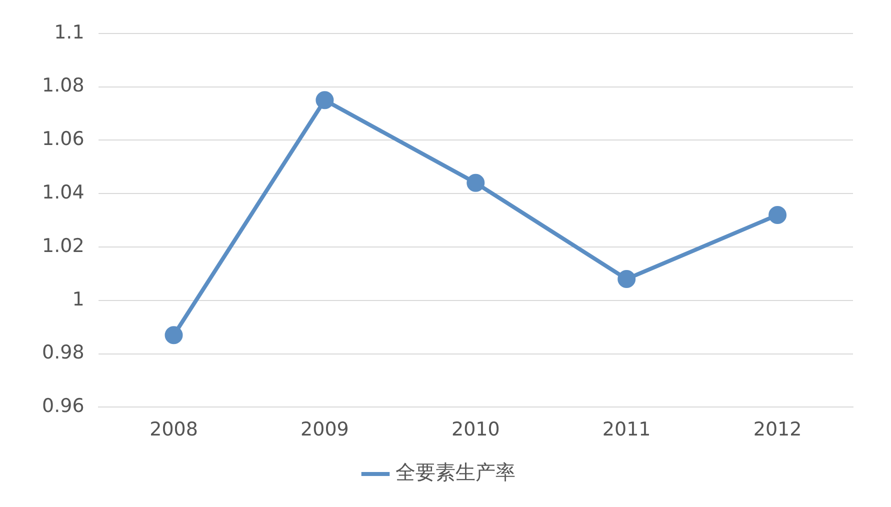  I want to click on y-tick-label: 1.02, so click(63, 245).